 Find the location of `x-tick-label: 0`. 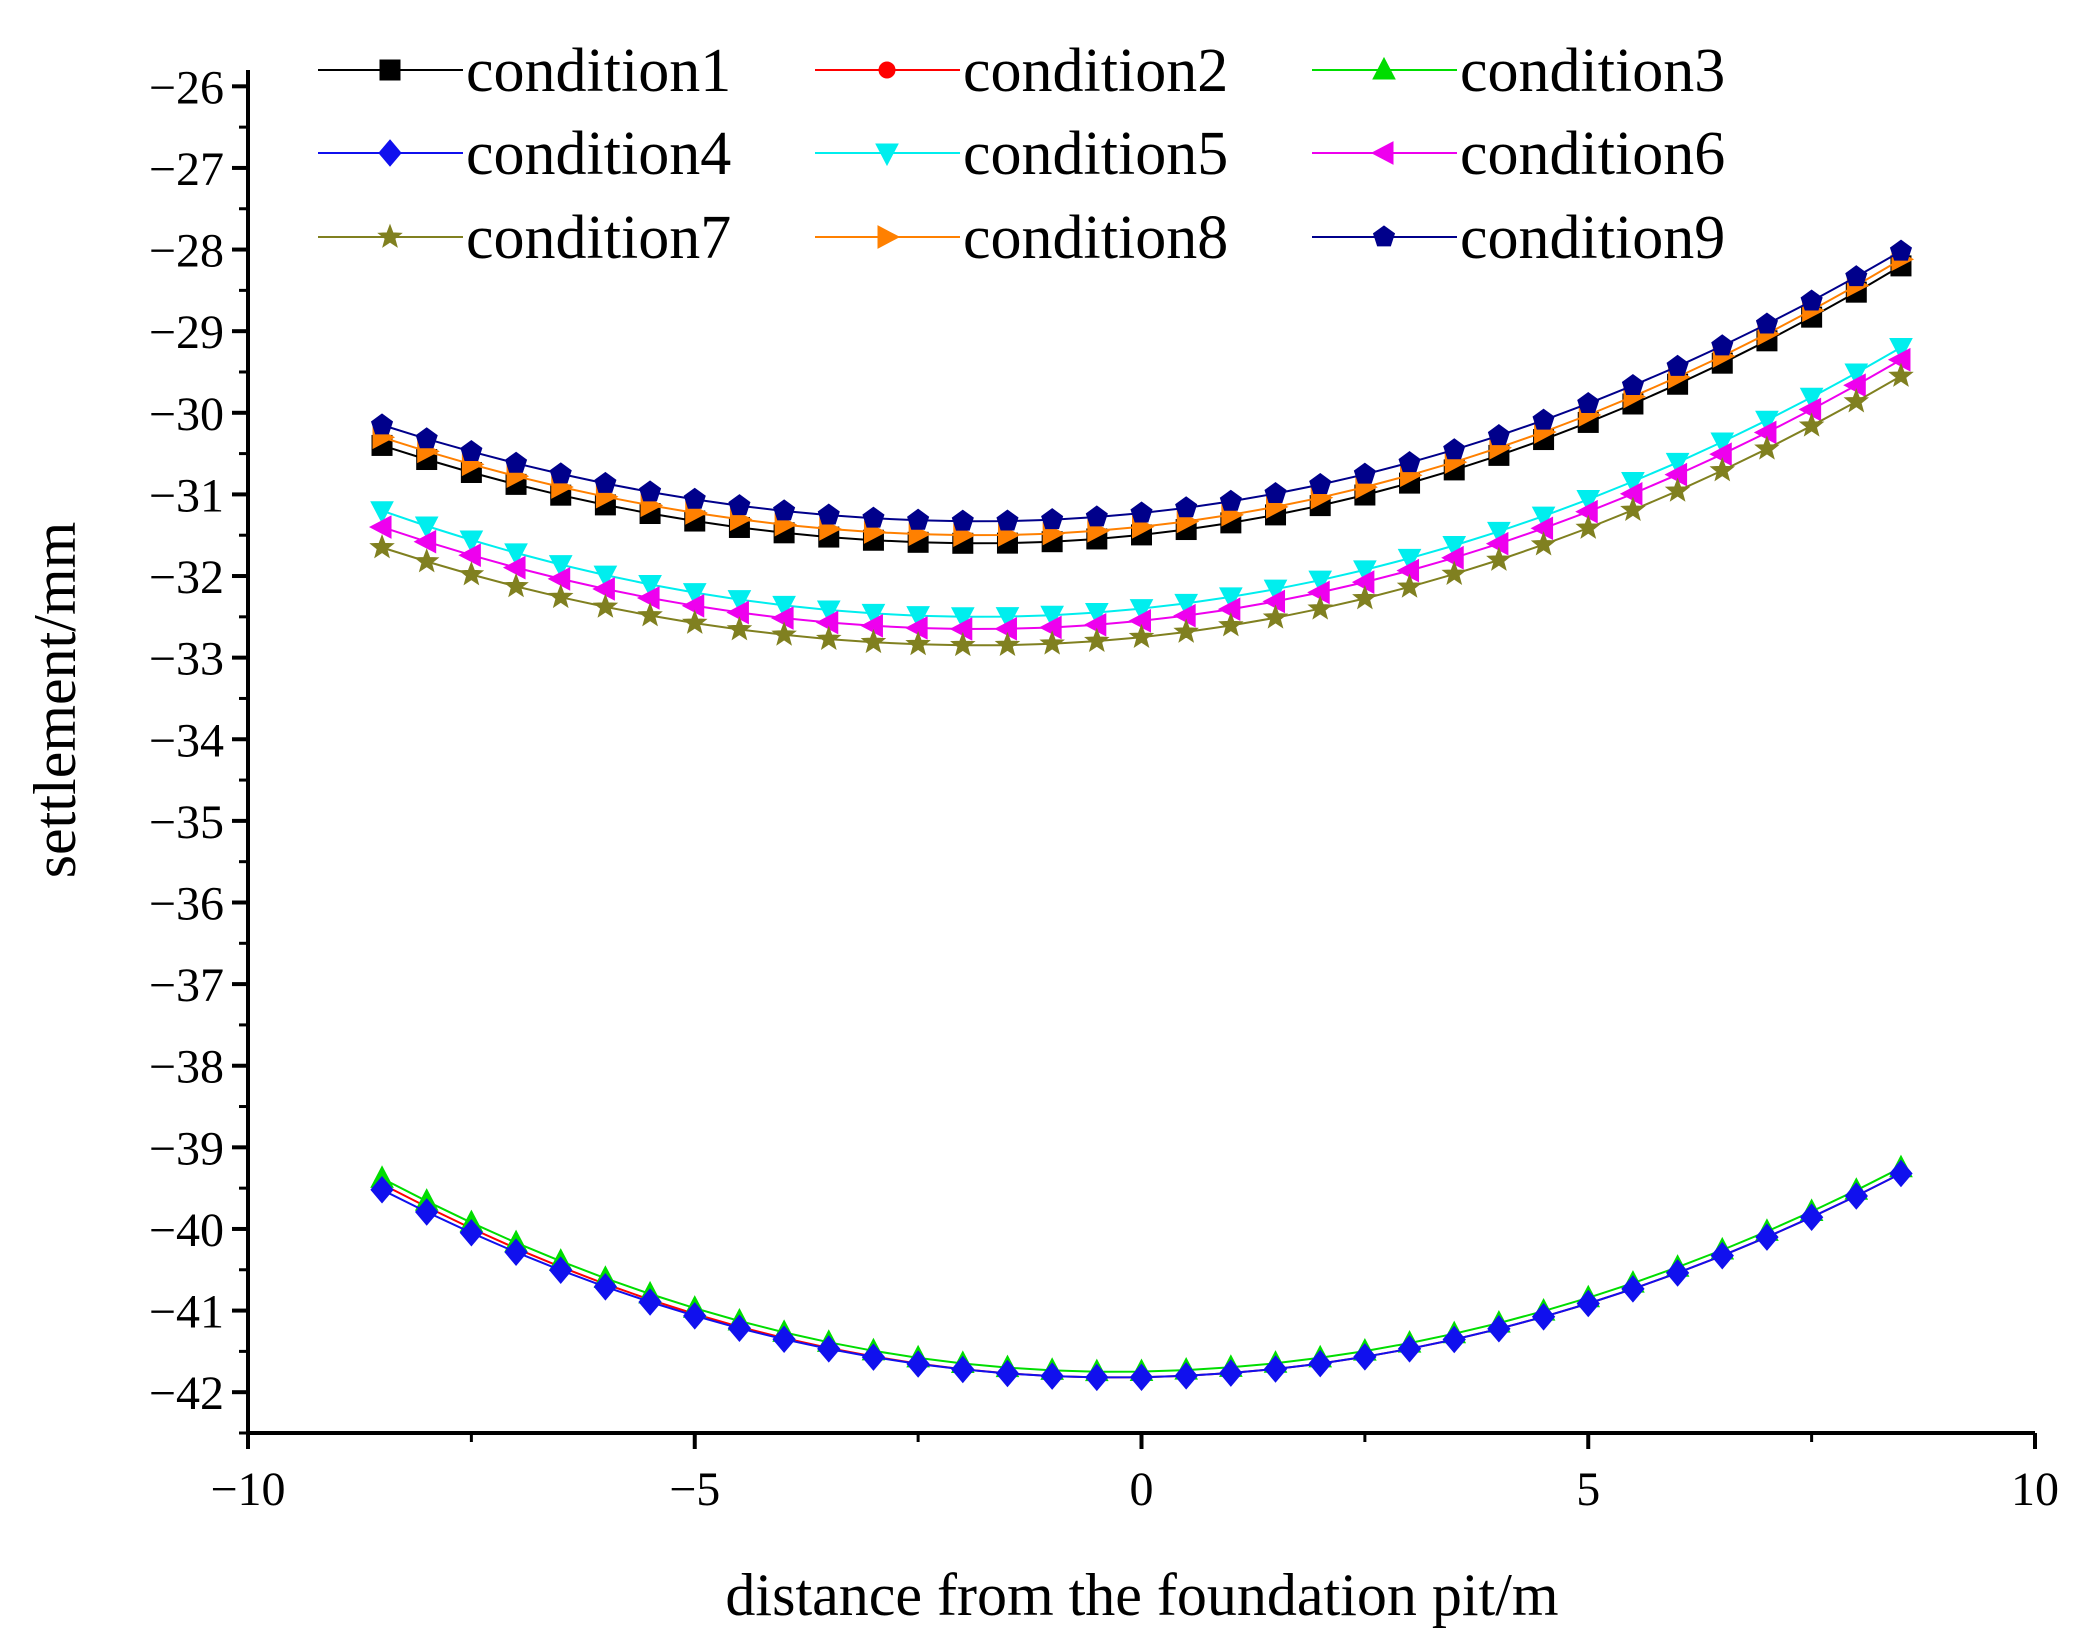

x-tick-label: 0 is located at coordinates (1142, 1489).